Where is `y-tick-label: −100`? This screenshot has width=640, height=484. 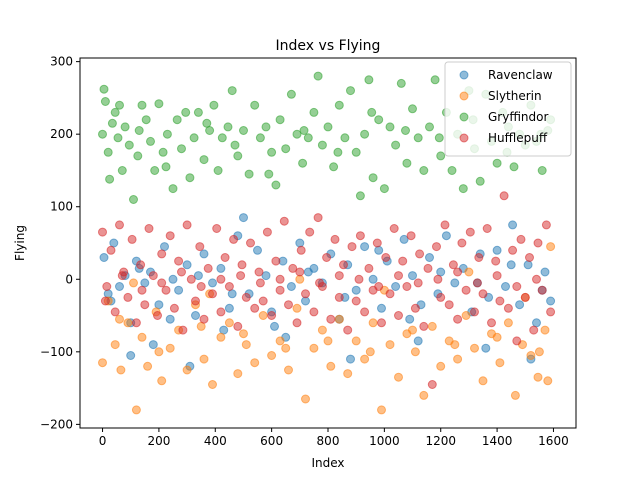
y-tick-label: −100 is located at coordinates (56, 352).